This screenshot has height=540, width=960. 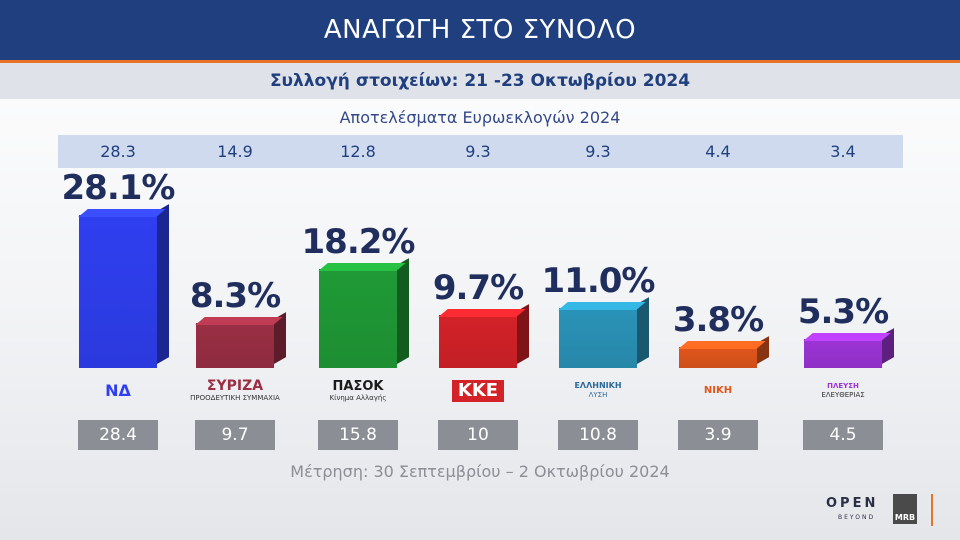 I want to click on previous-value: 4.5, so click(x=843, y=435).